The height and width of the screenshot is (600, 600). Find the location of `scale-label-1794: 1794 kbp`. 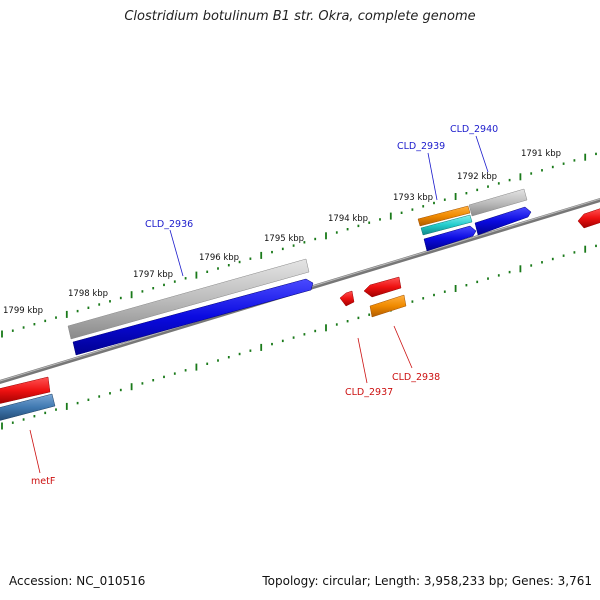

scale-label-1794: 1794 kbp is located at coordinates (348, 219).